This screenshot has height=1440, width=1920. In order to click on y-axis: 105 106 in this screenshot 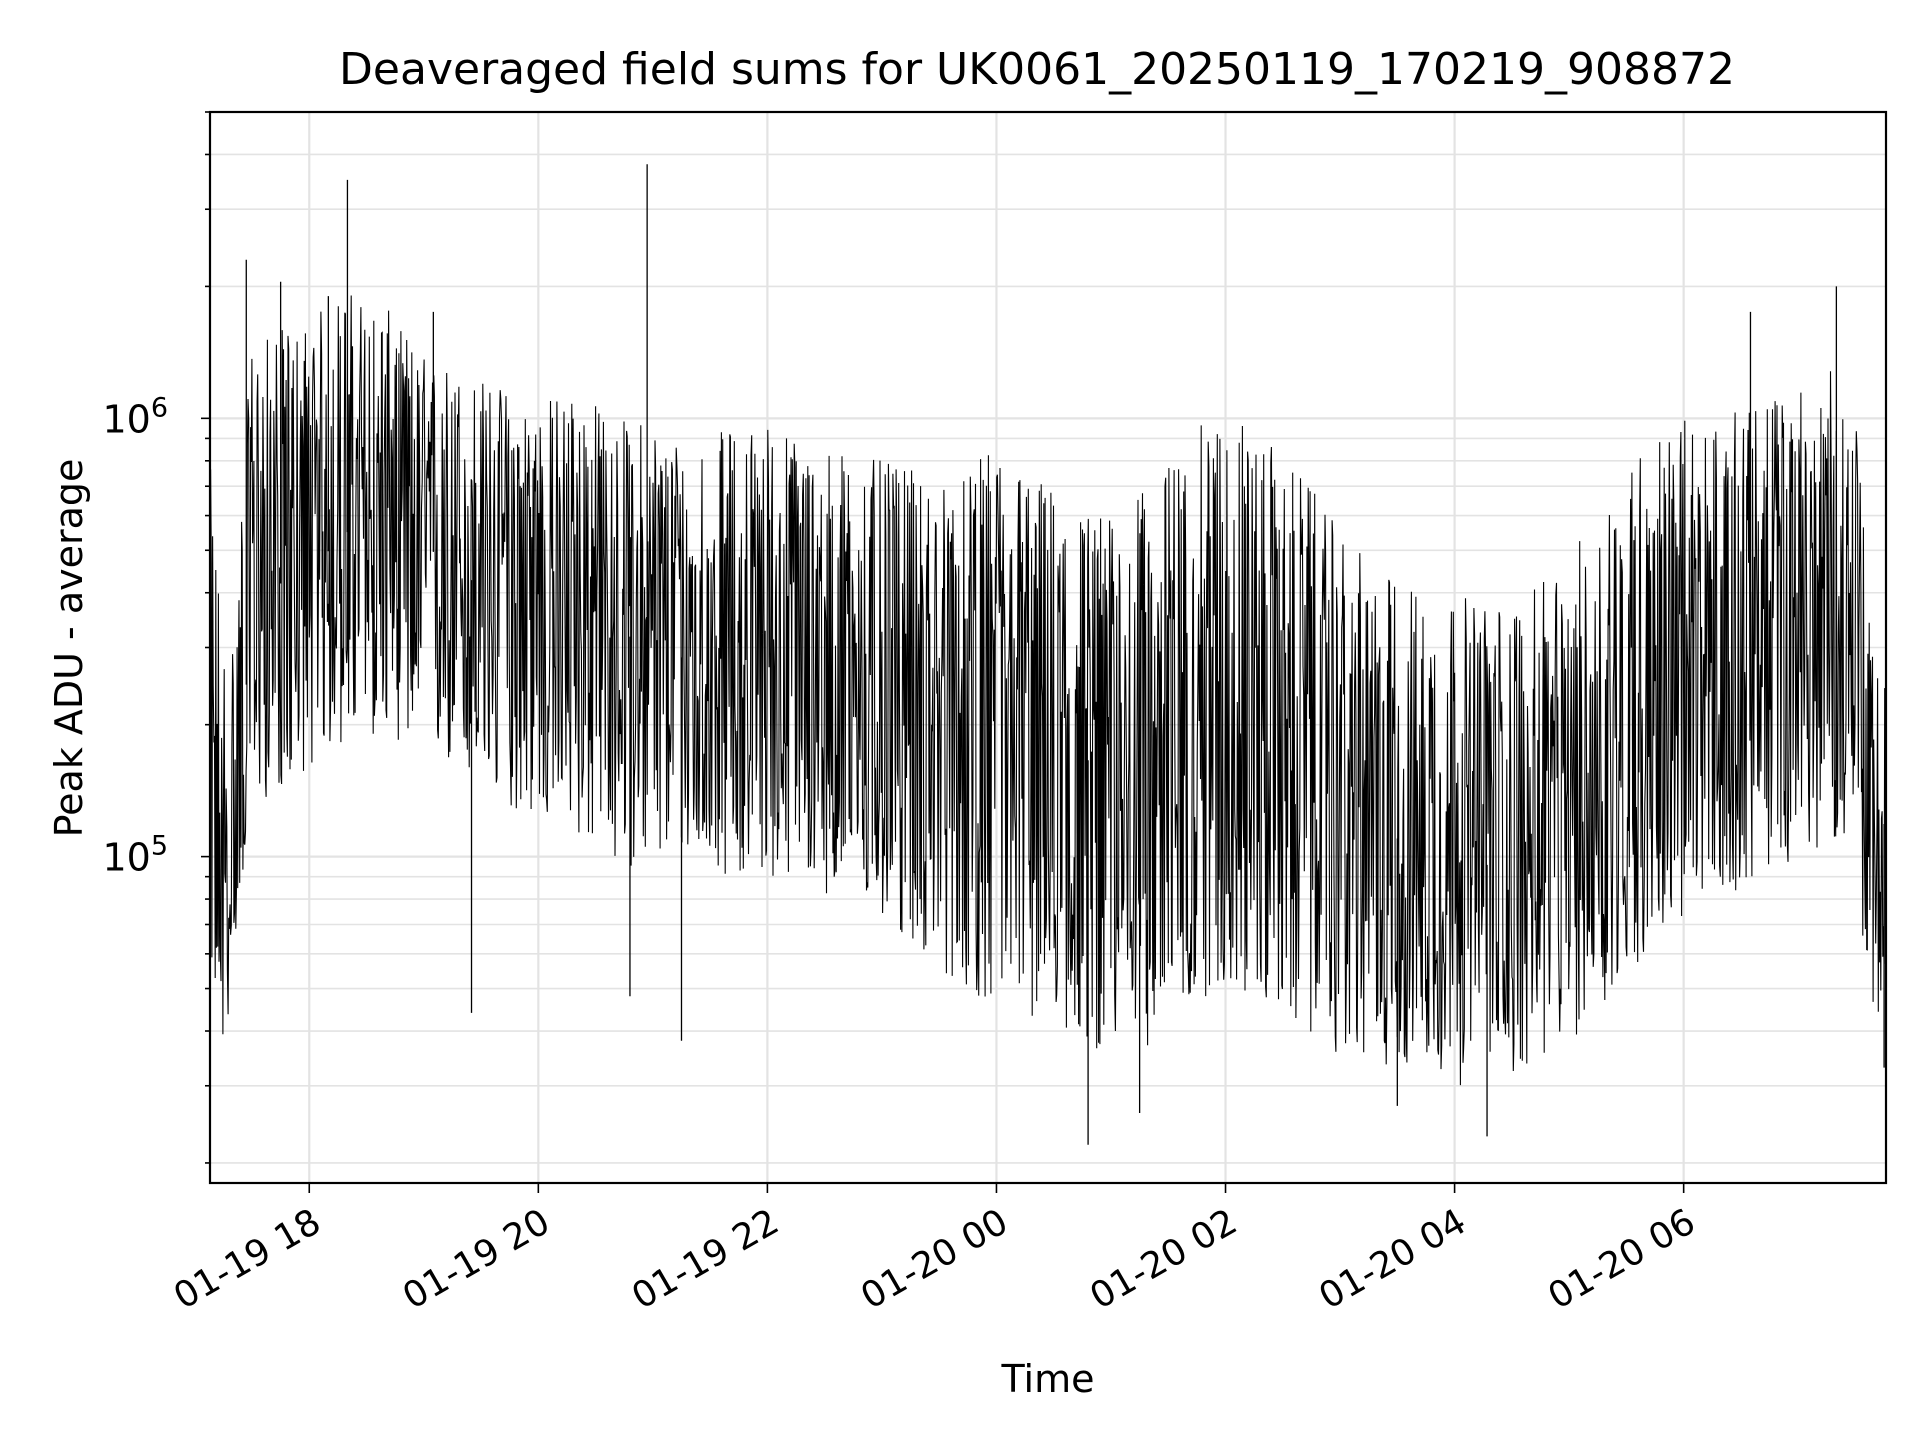, I will do `click(156, 637)`.